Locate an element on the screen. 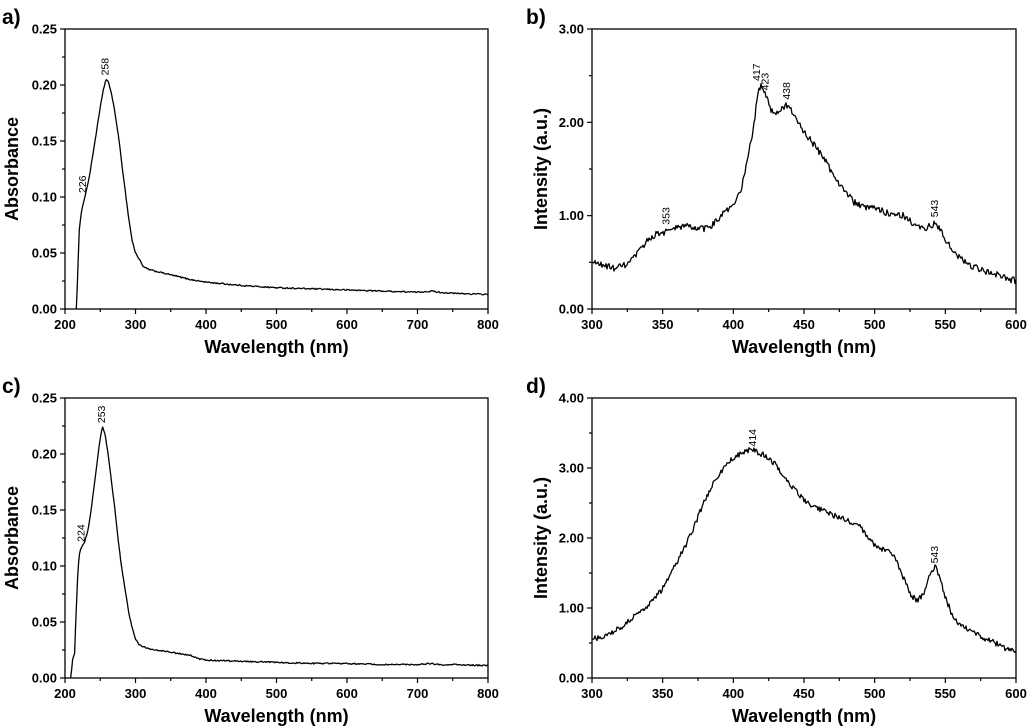 This screenshot has width=1035, height=728. peak-label: 253 is located at coordinates (102, 414).